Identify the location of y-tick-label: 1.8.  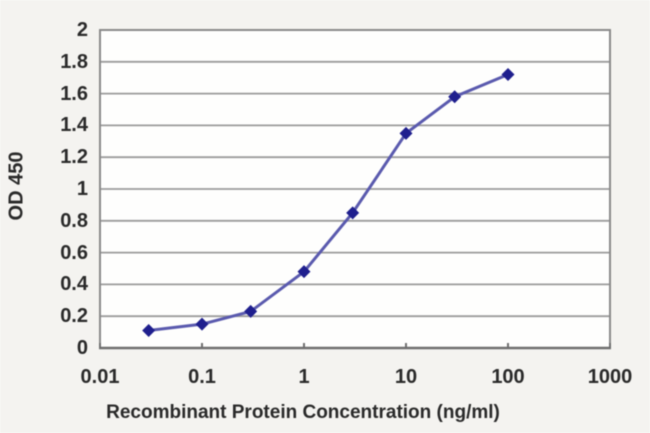
(74, 61).